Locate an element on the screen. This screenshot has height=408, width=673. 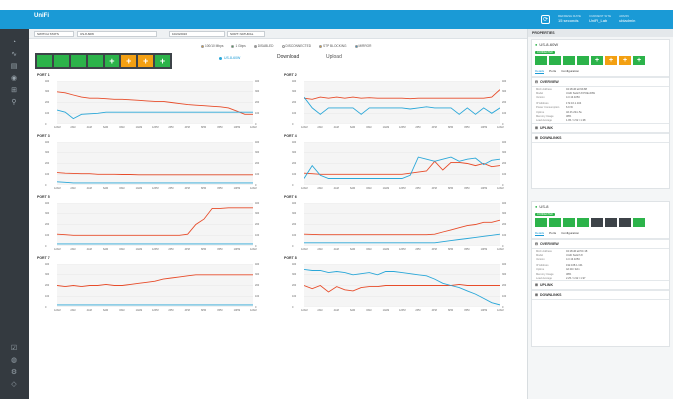
settings-icon: ⚙ is located at coordinates (14, 372).